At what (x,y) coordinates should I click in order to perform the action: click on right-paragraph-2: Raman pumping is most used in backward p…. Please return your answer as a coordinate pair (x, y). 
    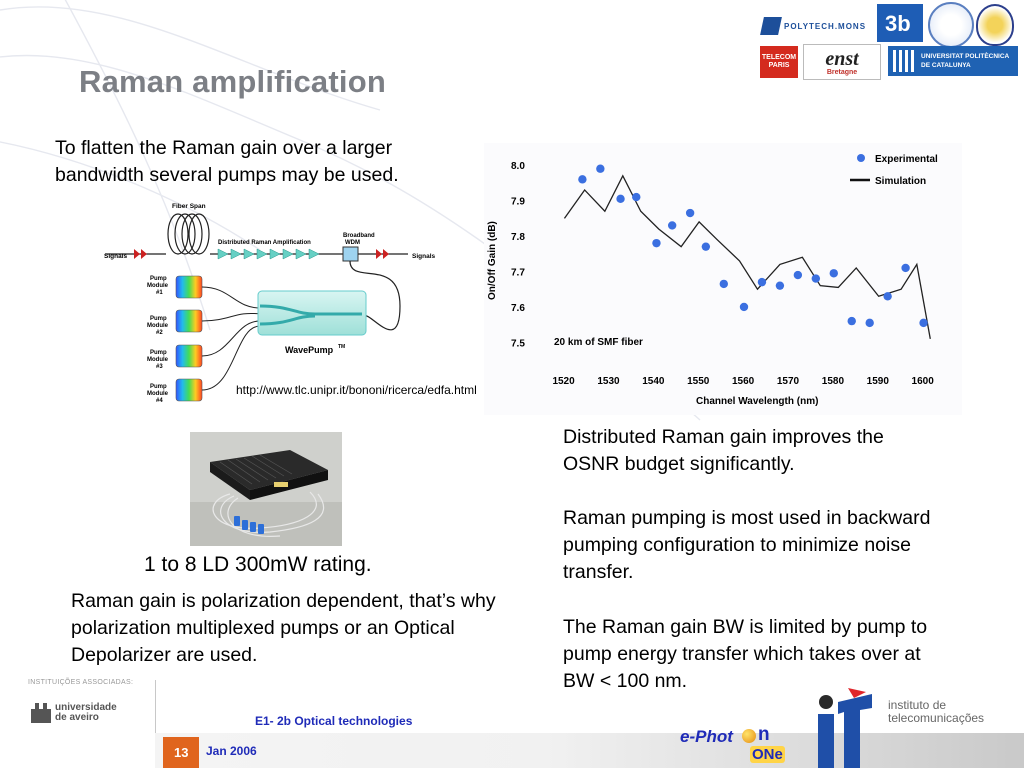
    Looking at the image, I should click on (747, 545).